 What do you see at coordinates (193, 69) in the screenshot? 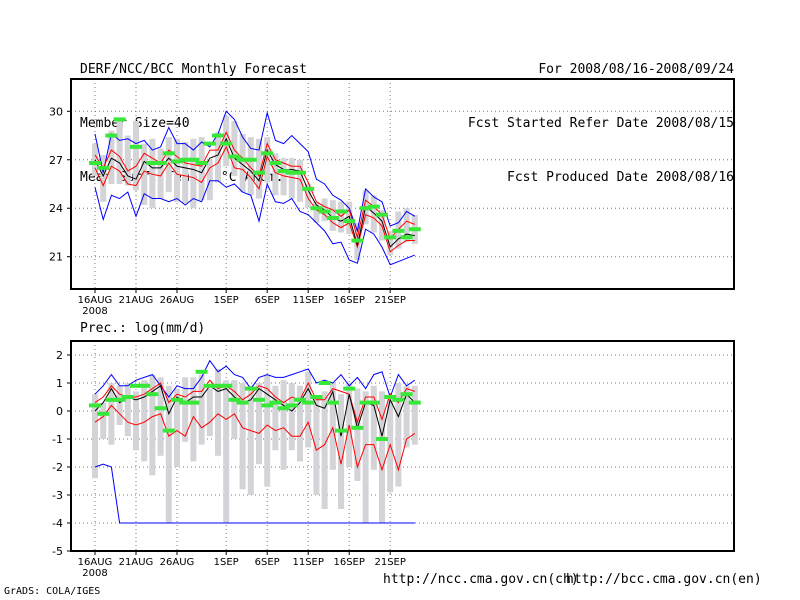
I see `title-line: DERF/NCC/BCC Monthly Forecast` at bounding box center [193, 69].